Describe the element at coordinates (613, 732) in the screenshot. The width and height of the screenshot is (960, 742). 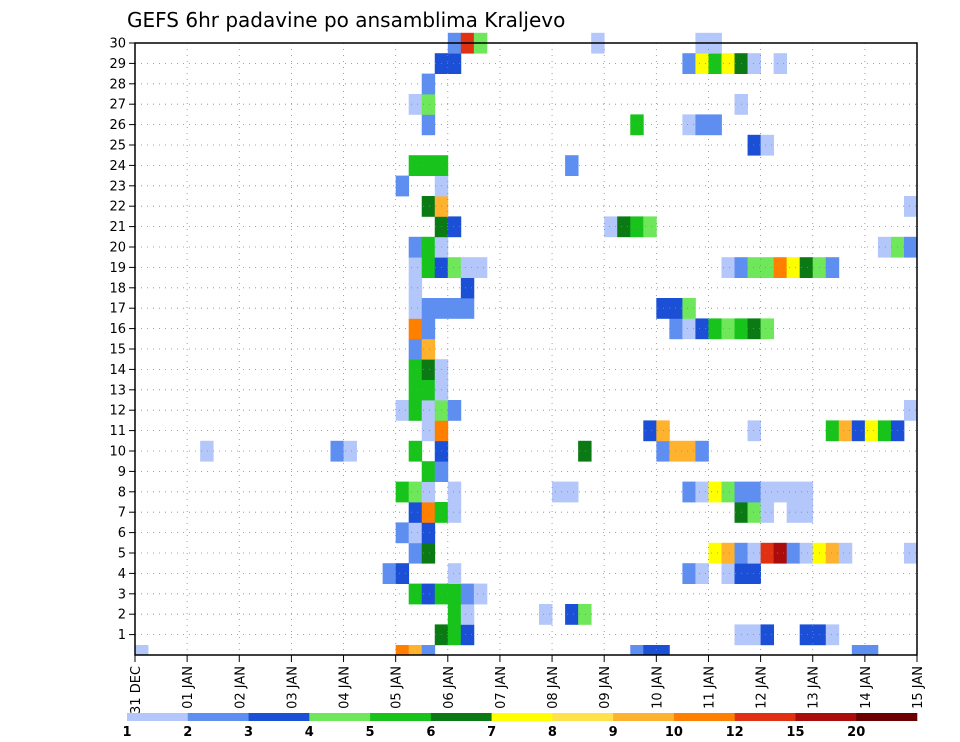
I see `colorbar-label: 9` at that location.